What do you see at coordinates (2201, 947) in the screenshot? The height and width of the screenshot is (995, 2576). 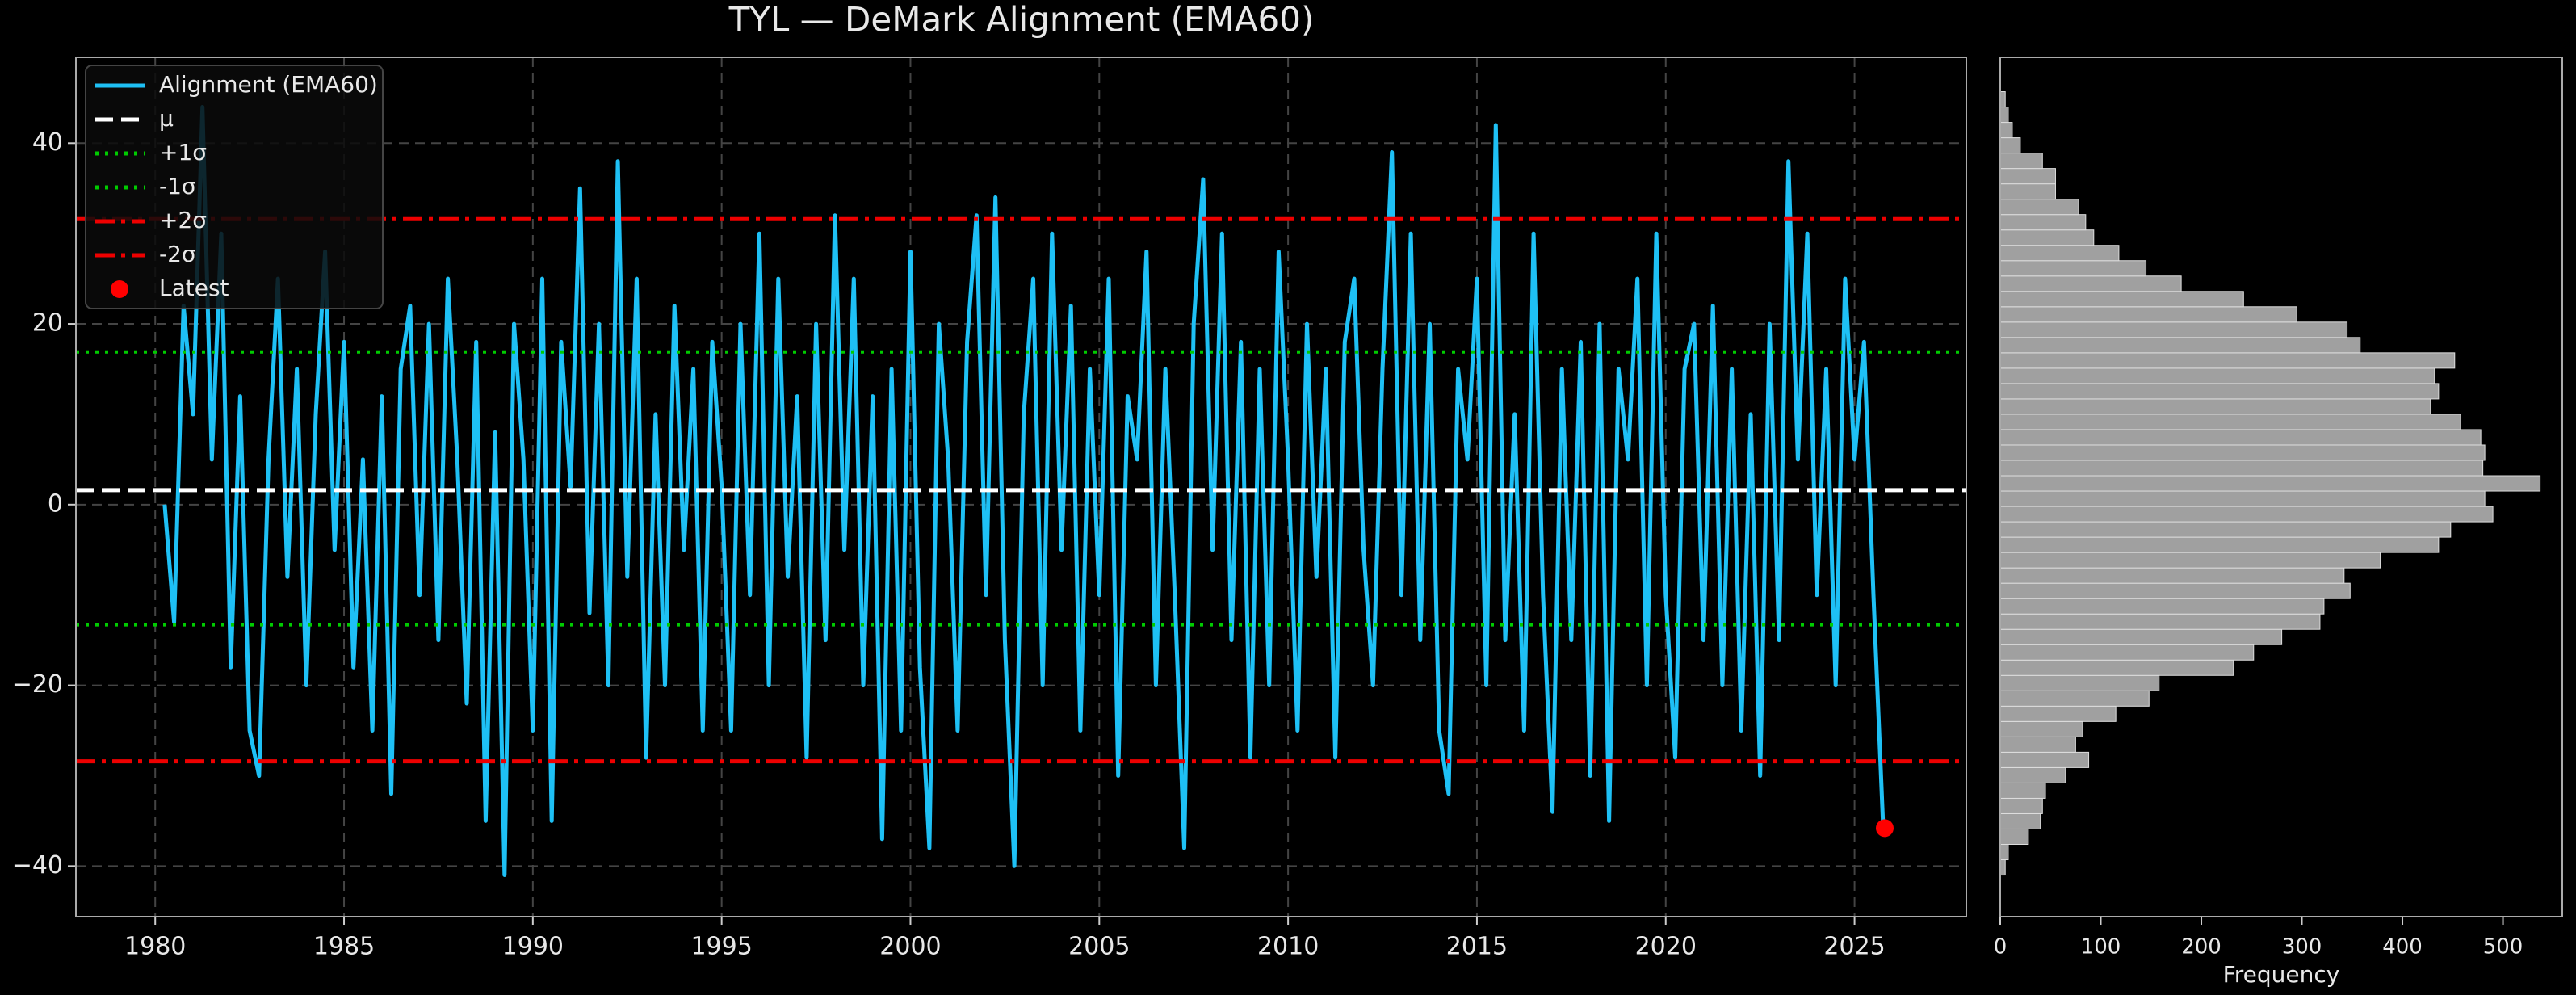 I see `x-tick-label: 200` at bounding box center [2201, 947].